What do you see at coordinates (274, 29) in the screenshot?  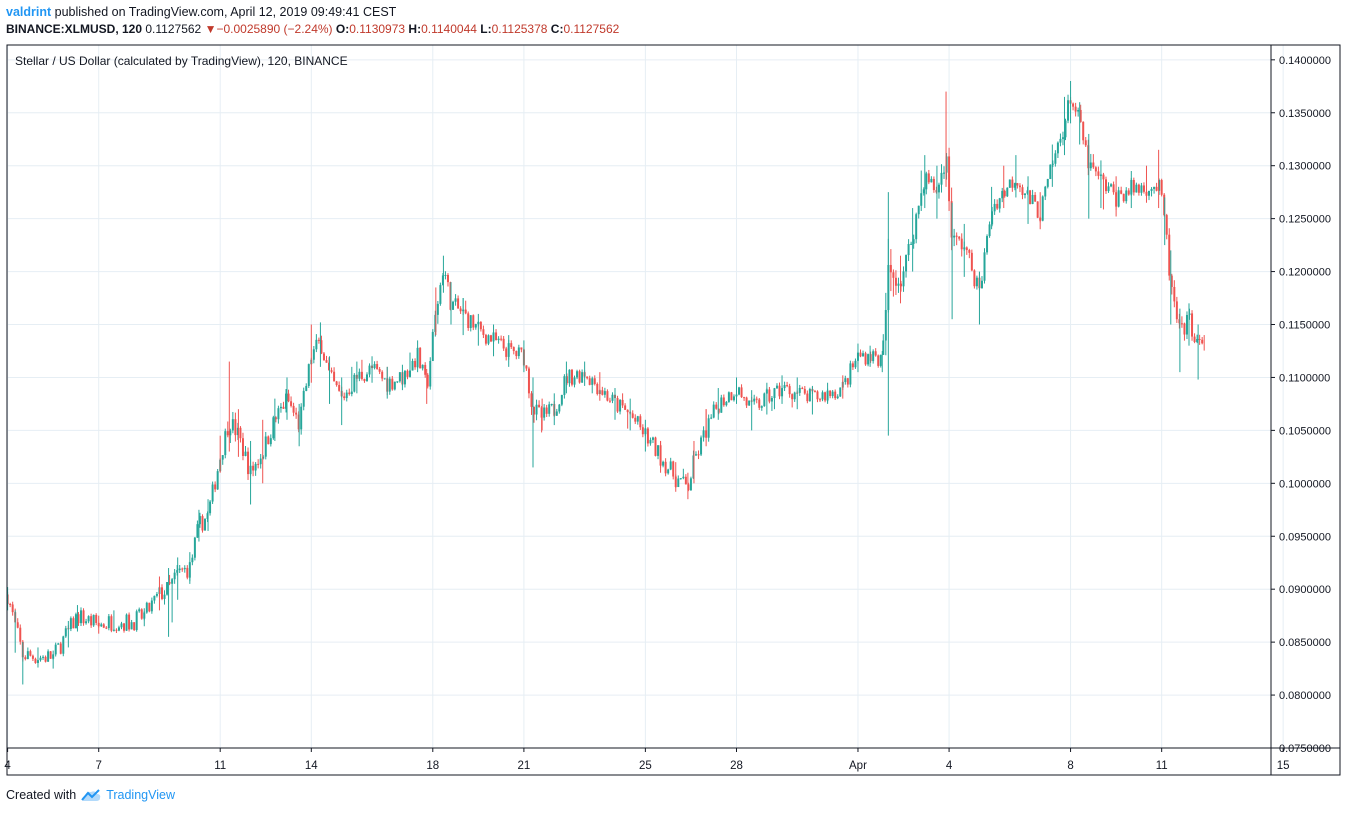 I see `change-value: −0.0025890 (−2.24%)` at bounding box center [274, 29].